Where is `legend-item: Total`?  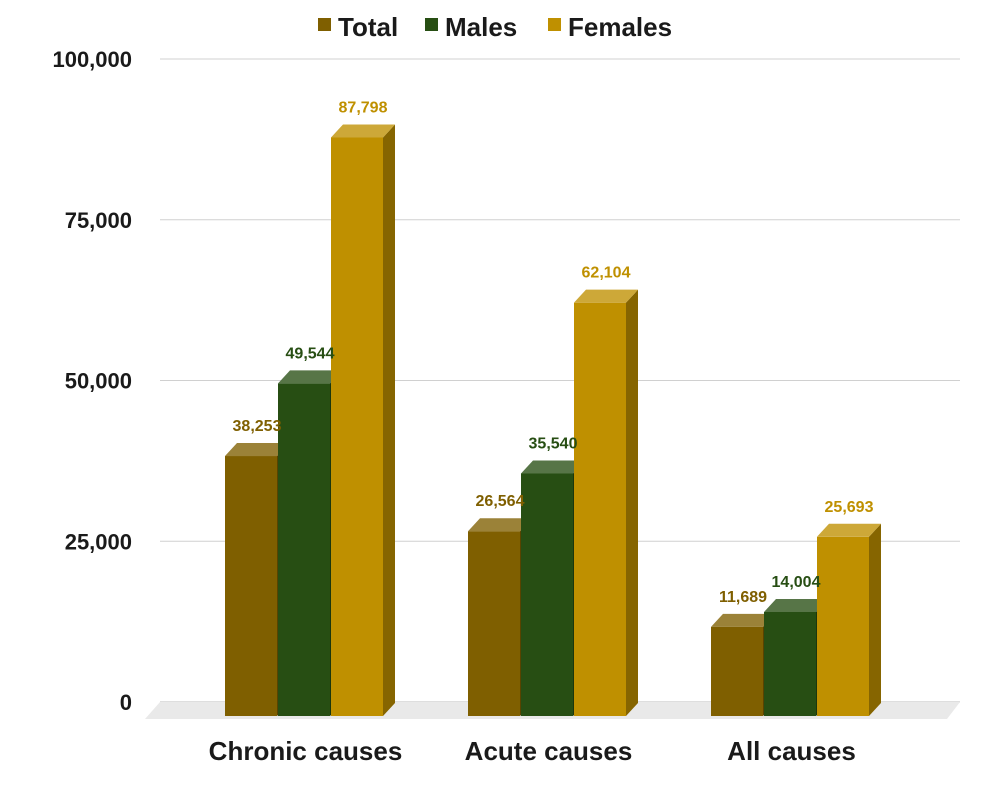 legend-item: Total is located at coordinates (358, 27).